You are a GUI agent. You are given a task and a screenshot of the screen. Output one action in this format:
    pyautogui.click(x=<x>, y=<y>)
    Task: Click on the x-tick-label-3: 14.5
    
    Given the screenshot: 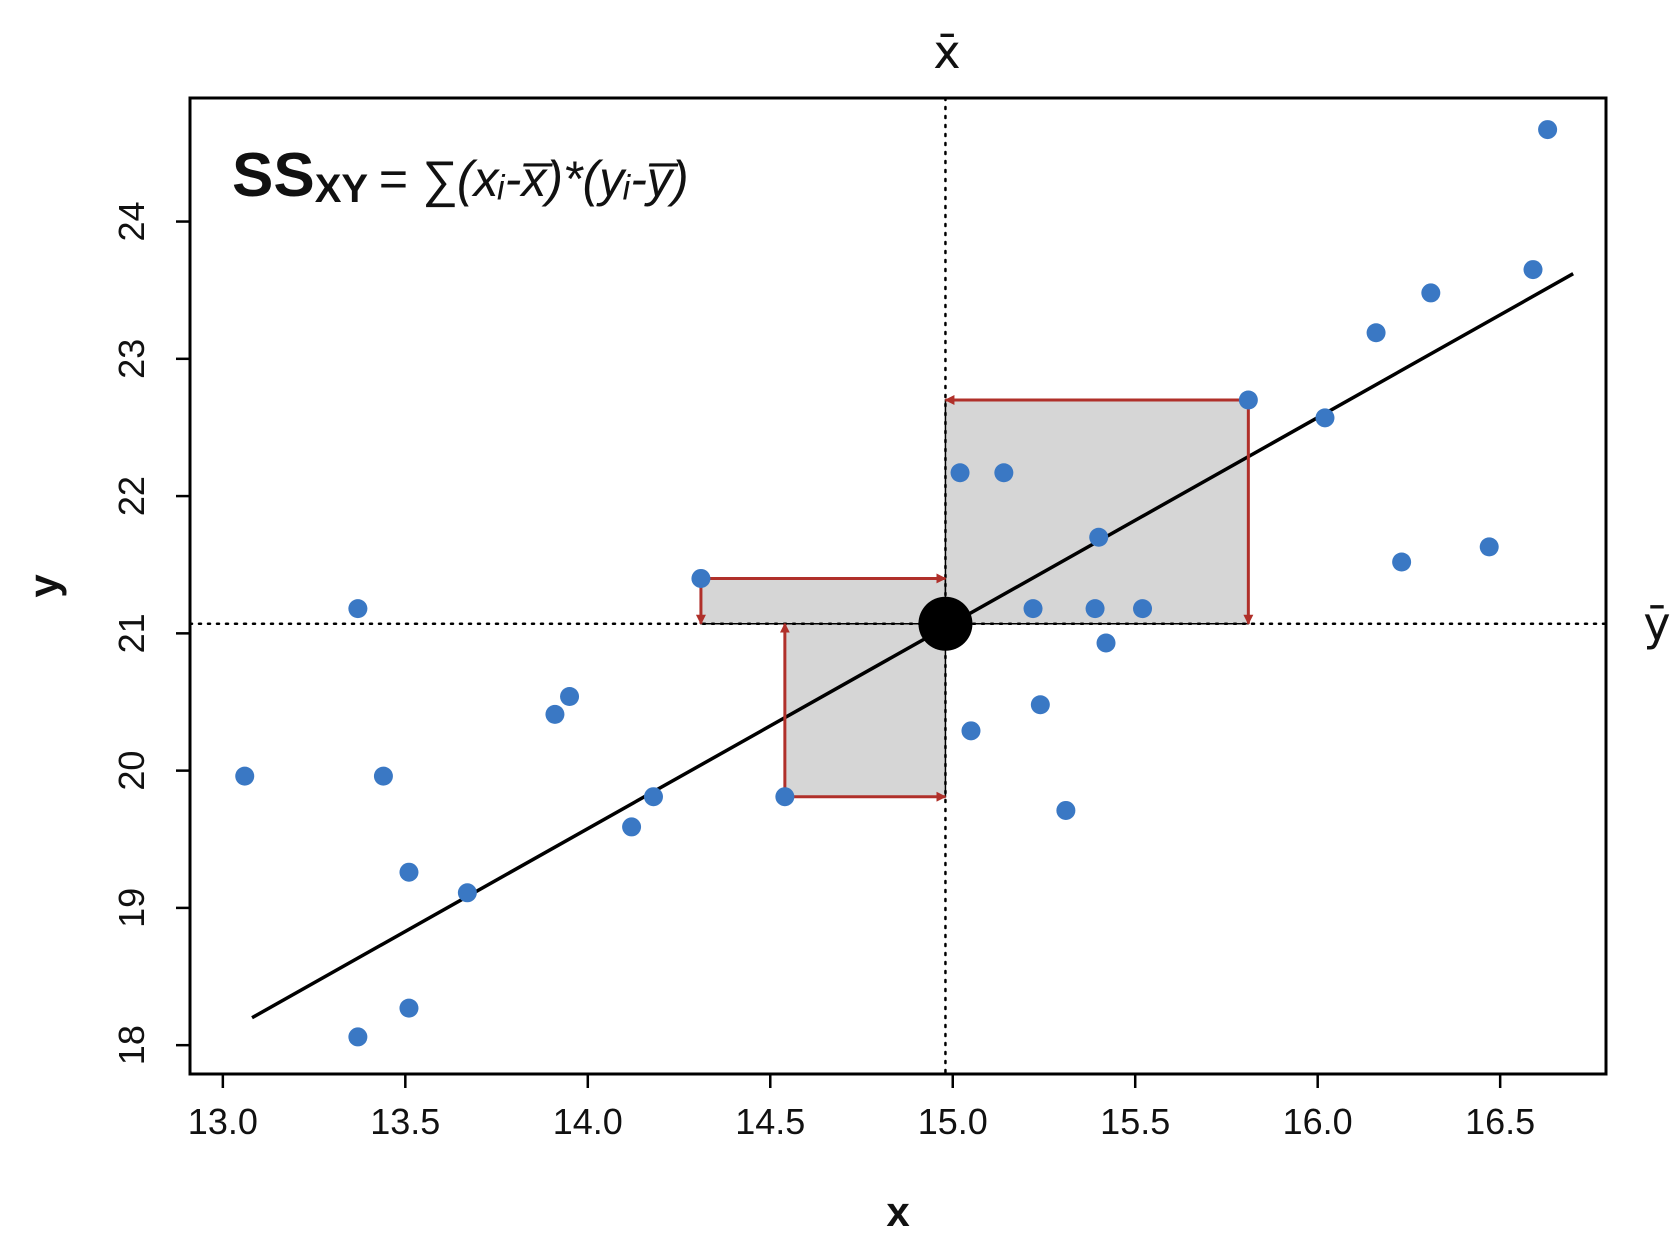 What is the action you would take?
    pyautogui.click(x=770, y=1121)
    